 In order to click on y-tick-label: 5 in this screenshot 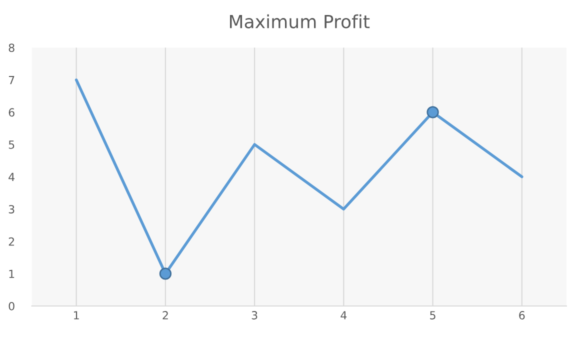, I will do `click(11, 144)`.